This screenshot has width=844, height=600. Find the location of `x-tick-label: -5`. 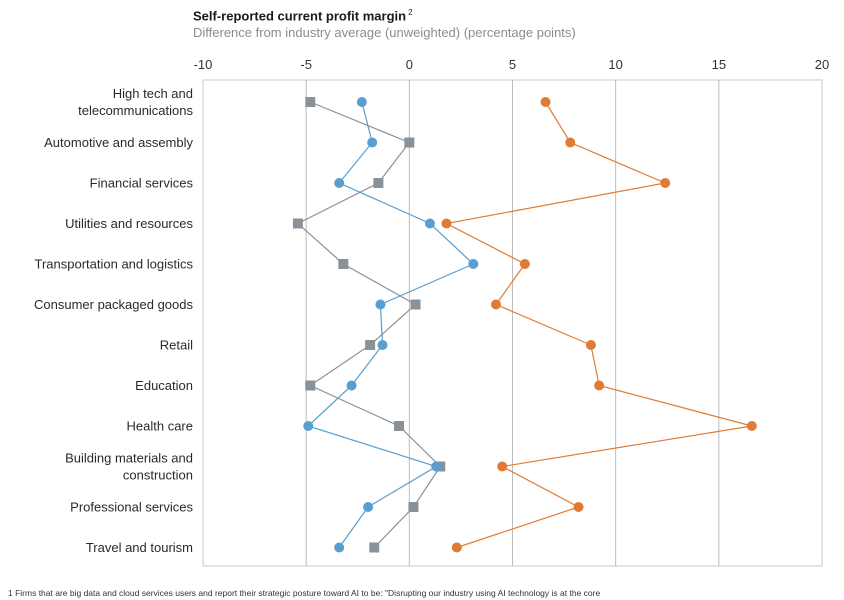

x-tick-label: -5 is located at coordinates (306, 64).